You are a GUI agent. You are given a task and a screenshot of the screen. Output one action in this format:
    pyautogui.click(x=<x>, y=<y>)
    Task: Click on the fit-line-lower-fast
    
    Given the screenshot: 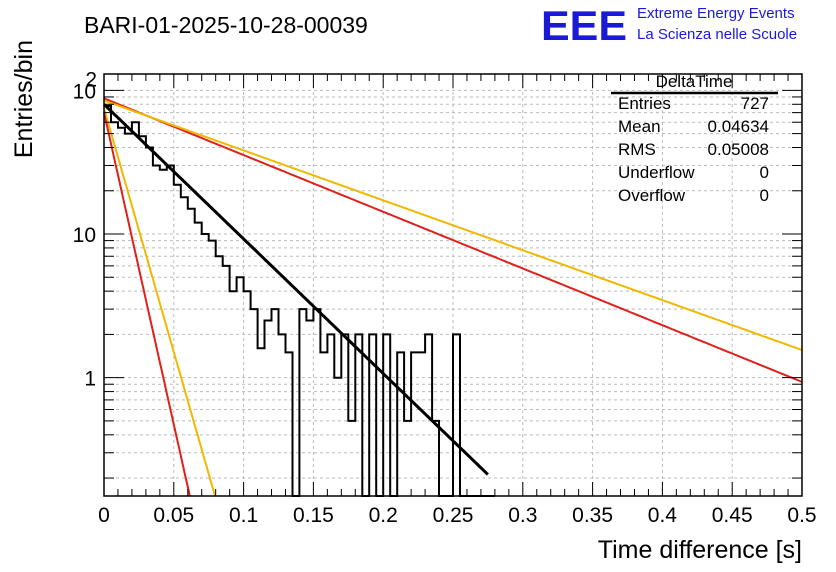 What is the action you would take?
    pyautogui.click(x=147, y=304)
    